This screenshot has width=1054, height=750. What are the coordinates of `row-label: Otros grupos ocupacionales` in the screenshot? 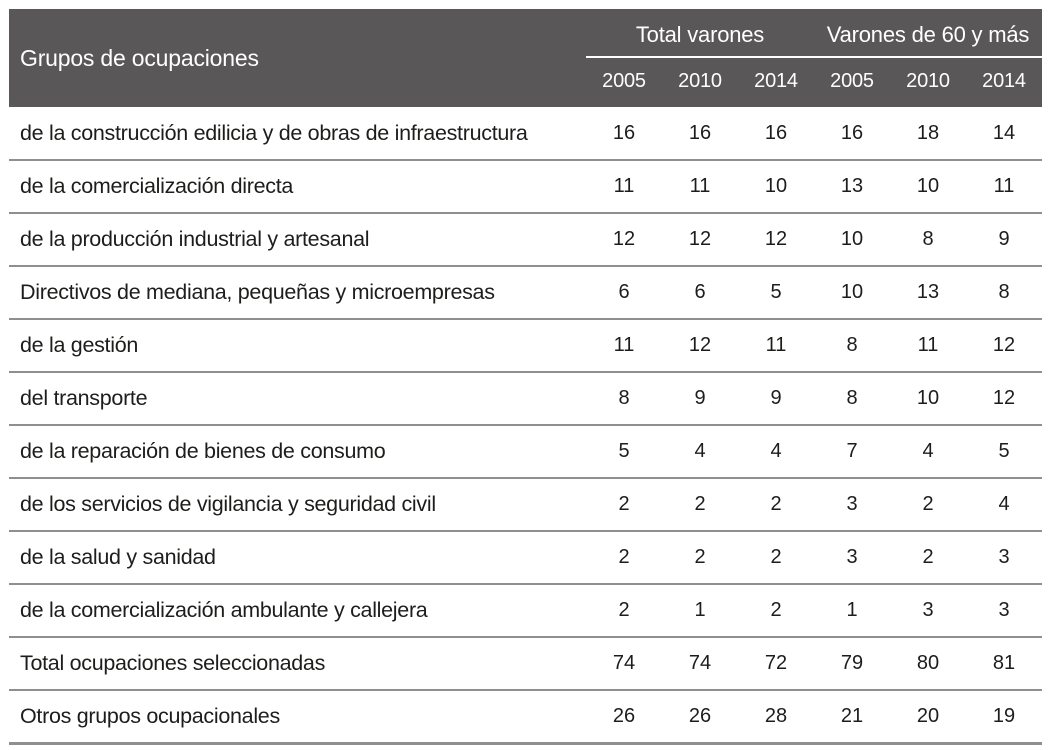 It's located at (150, 715).